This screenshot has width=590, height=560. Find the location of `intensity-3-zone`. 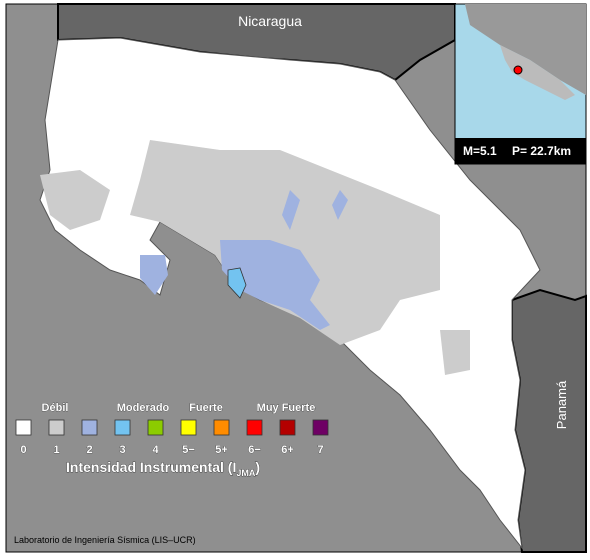

intensity-3-zone is located at coordinates (237, 283).